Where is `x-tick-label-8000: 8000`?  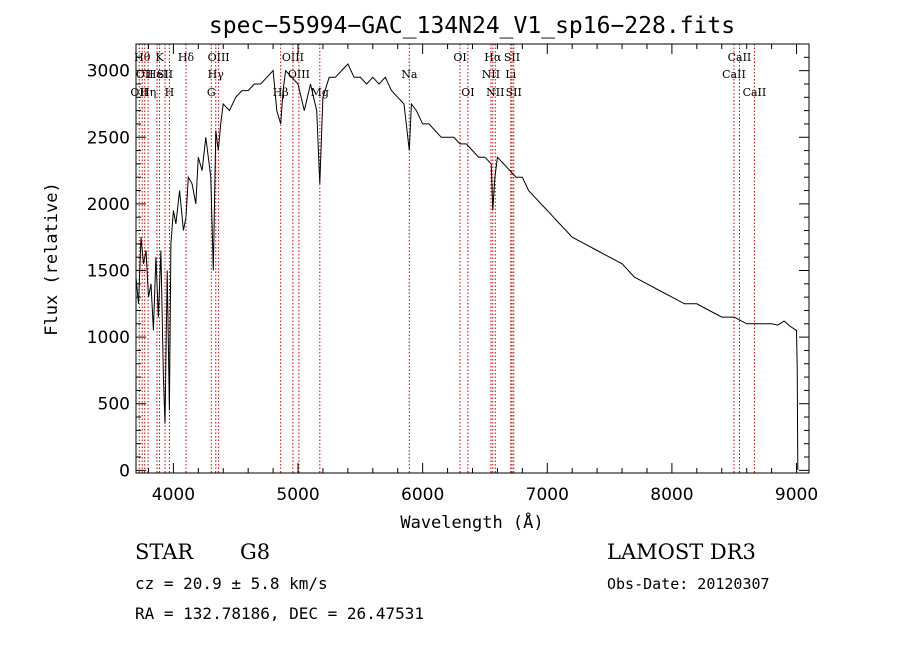
x-tick-label-8000: 8000 is located at coordinates (671, 495).